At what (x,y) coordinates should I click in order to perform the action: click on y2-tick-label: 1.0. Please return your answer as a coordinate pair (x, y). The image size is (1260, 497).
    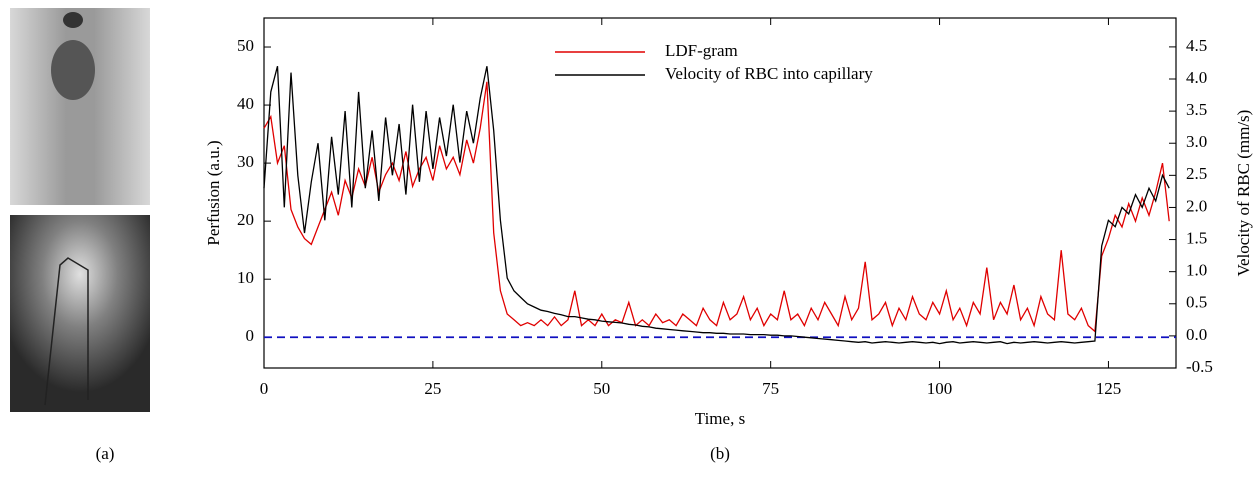
    Looking at the image, I should click on (1196, 270).